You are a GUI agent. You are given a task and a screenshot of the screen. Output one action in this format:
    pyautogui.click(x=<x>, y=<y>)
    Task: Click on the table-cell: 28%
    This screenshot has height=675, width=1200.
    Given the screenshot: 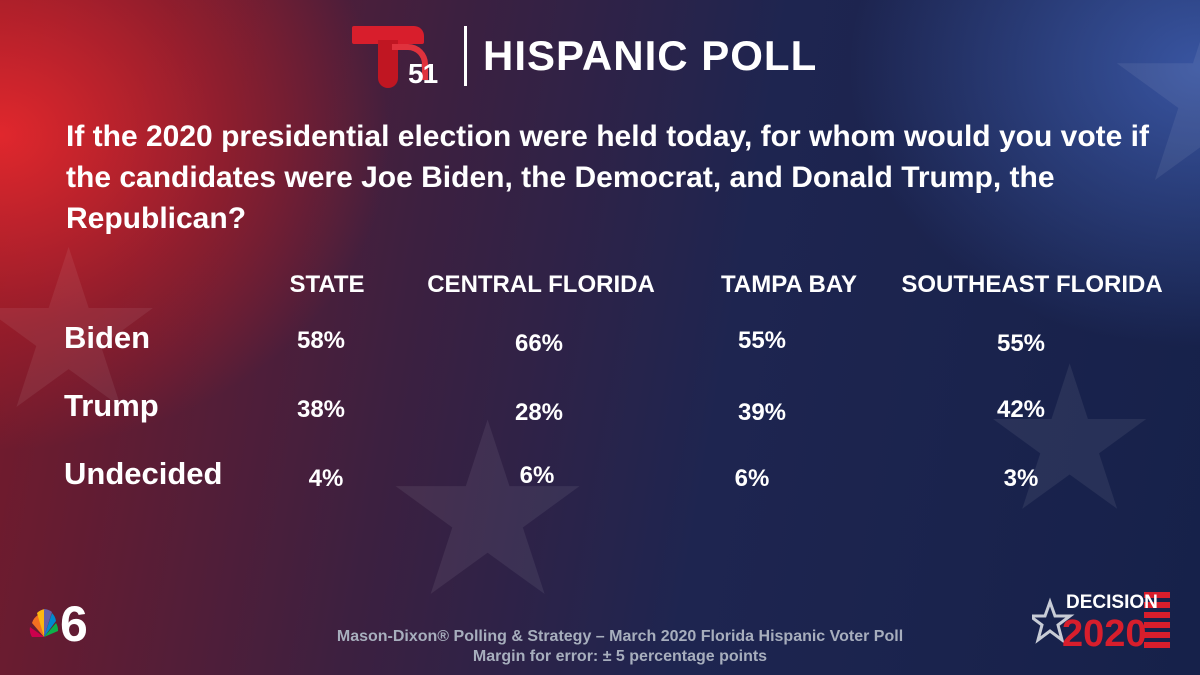 What is the action you would take?
    pyautogui.click(x=539, y=412)
    